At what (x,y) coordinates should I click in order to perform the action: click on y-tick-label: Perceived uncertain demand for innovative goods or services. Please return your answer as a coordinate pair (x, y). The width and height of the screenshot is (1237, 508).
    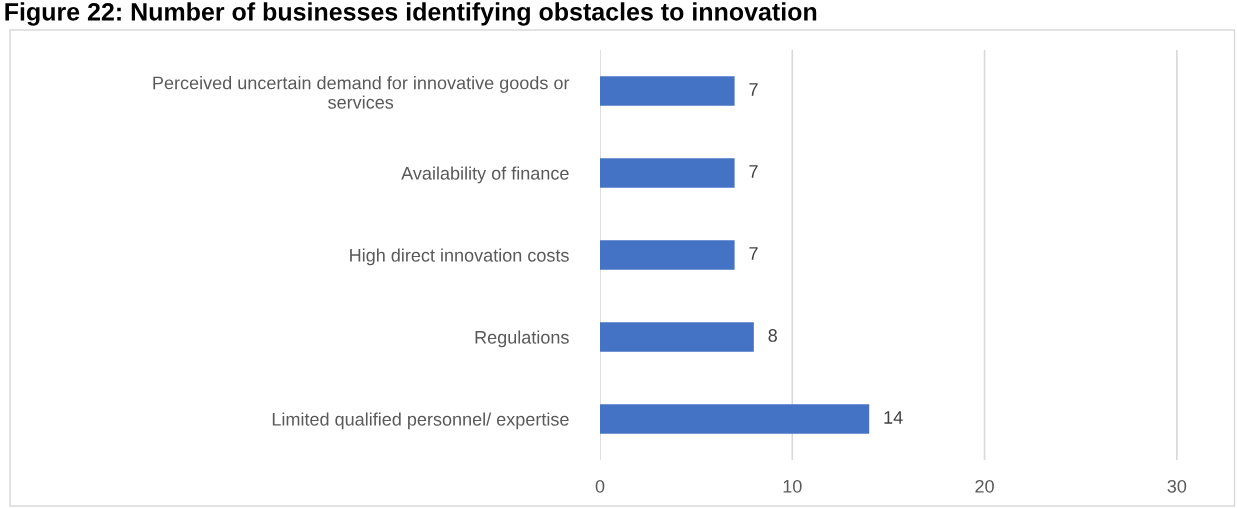
    Looking at the image, I should click on (361, 92).